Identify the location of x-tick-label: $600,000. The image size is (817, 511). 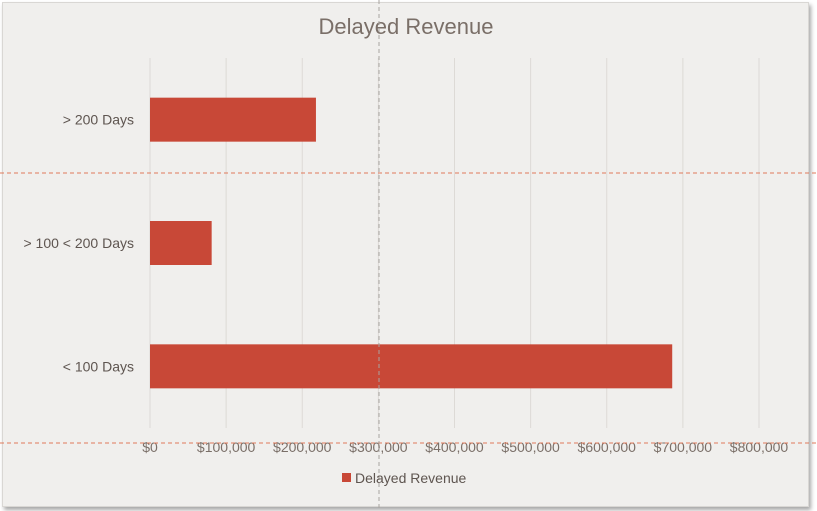
(607, 447).